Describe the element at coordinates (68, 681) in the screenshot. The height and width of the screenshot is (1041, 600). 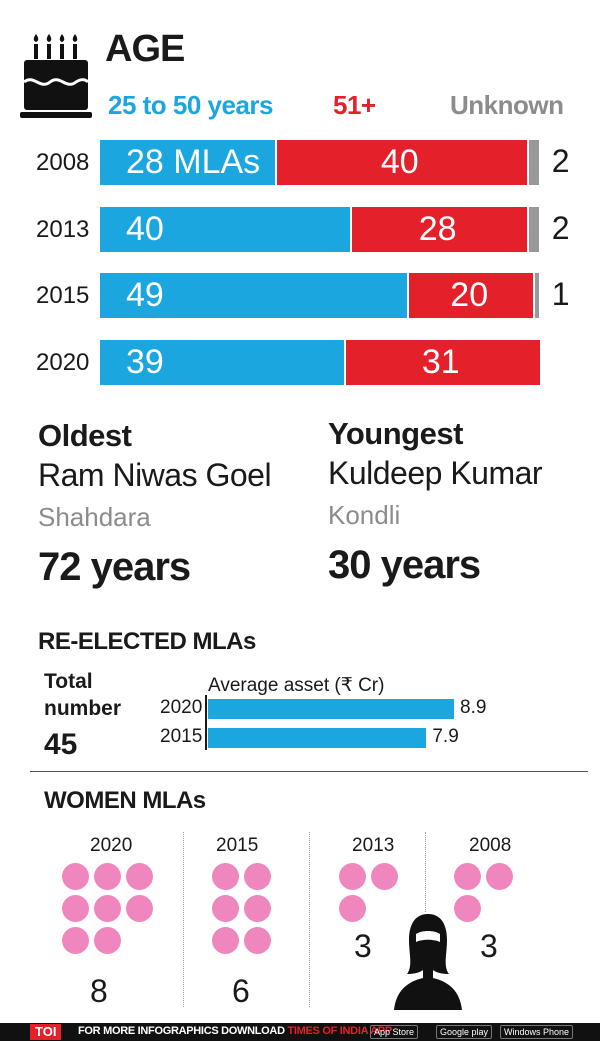
I see `total-label-line1: Total` at that location.